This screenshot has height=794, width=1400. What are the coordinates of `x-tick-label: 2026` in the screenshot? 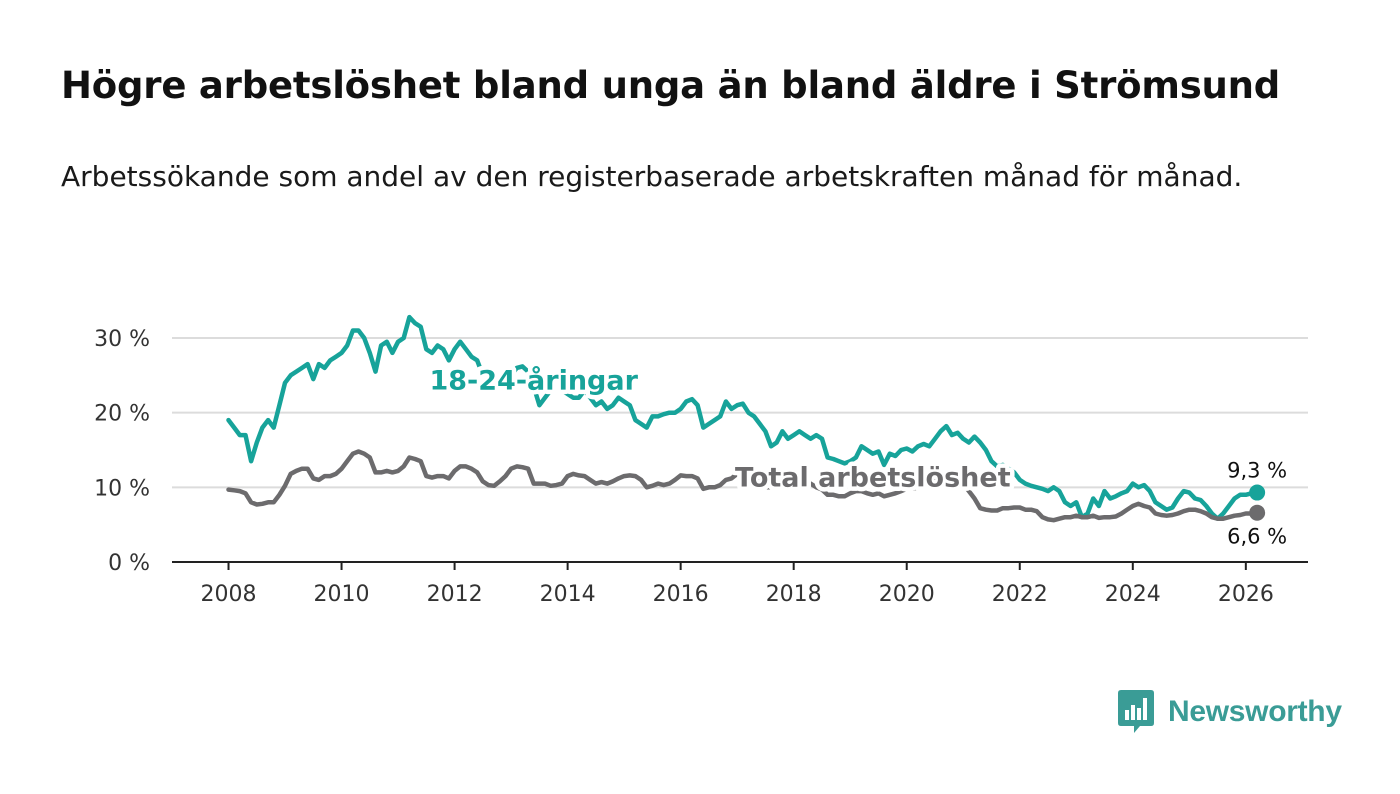 It's located at (1246, 594).